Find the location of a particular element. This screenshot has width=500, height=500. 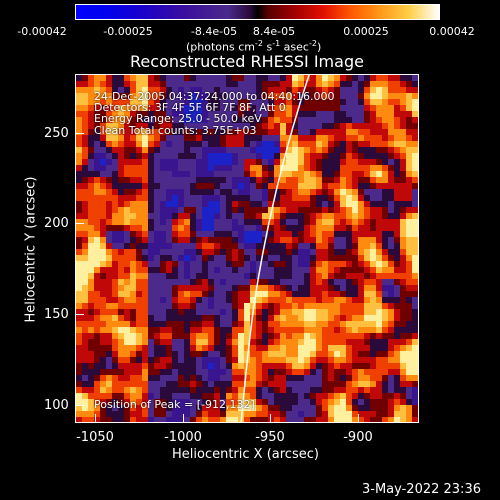

x-tick-label: -900 is located at coordinates (358, 437).